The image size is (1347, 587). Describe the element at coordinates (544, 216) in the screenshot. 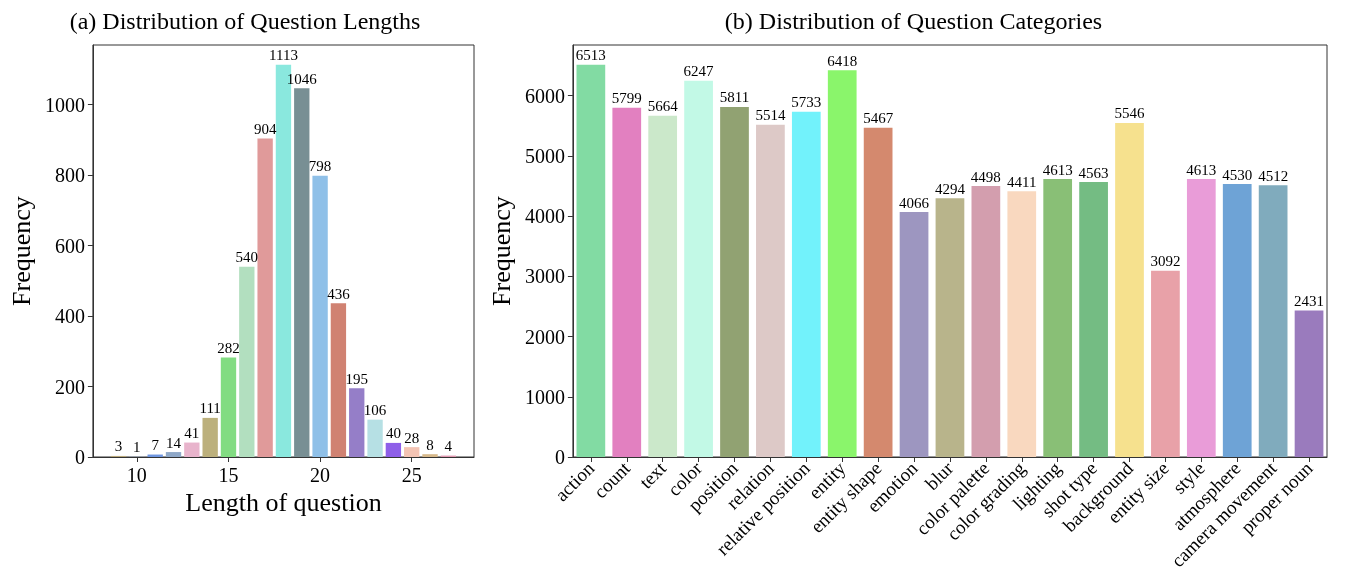

I see `y-tick-label: 4000` at that location.